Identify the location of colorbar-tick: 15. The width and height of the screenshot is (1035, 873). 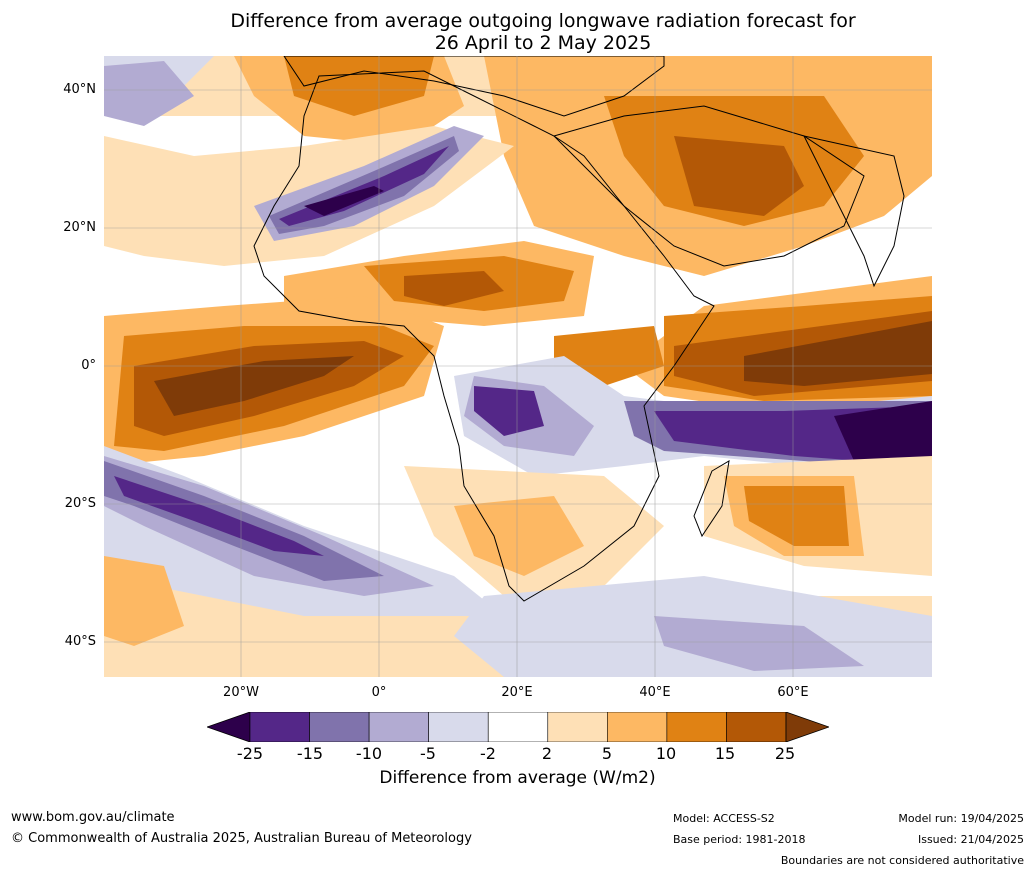
(725, 753).